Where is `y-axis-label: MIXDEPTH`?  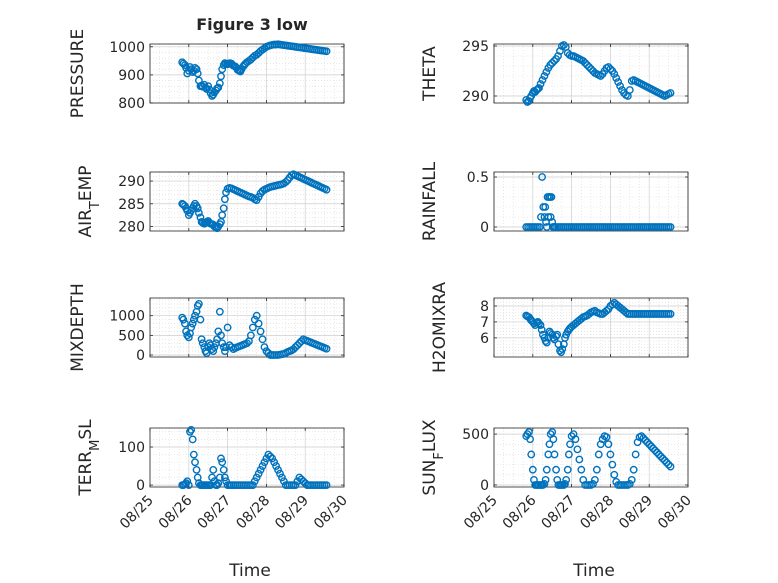
y-axis-label: MIXDEPTH is located at coordinates (78, 327).